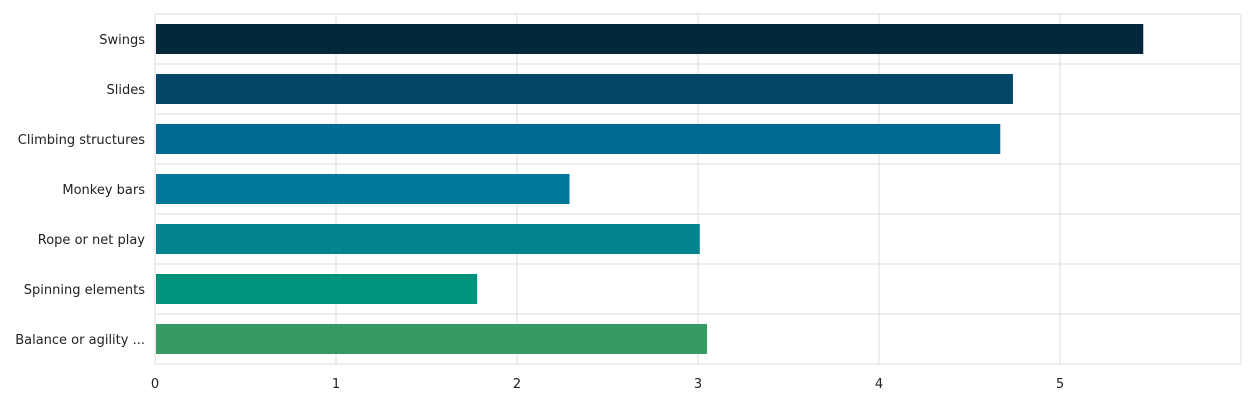 This screenshot has height=418, width=1258. Describe the element at coordinates (92, 240) in the screenshot. I see `category-label: Rope or net play` at that location.